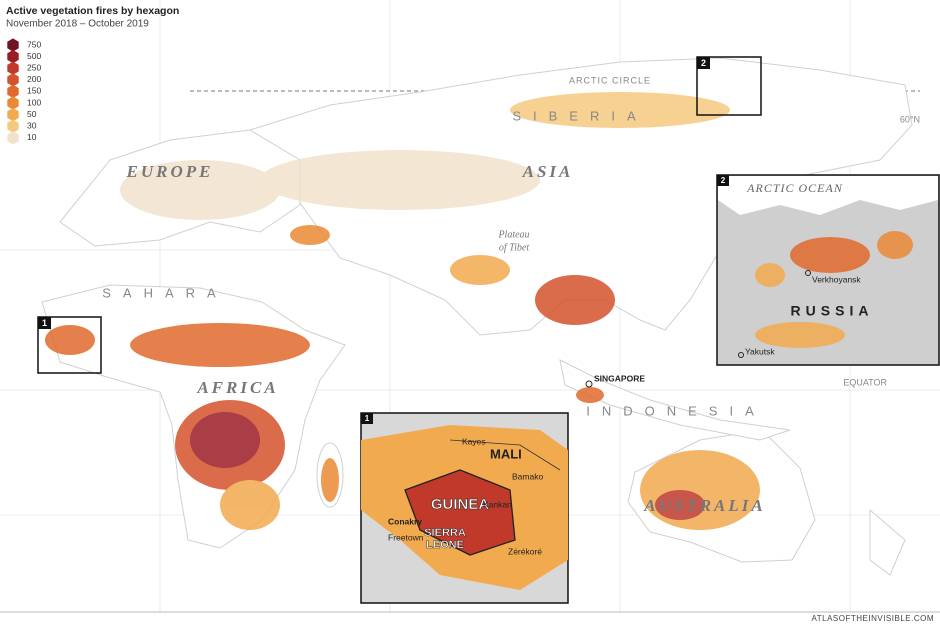 Image resolution: width=940 pixels, height=627 pixels. Describe the element at coordinates (619, 378) in the screenshot. I see `city-label: SINGAPORE` at that location.